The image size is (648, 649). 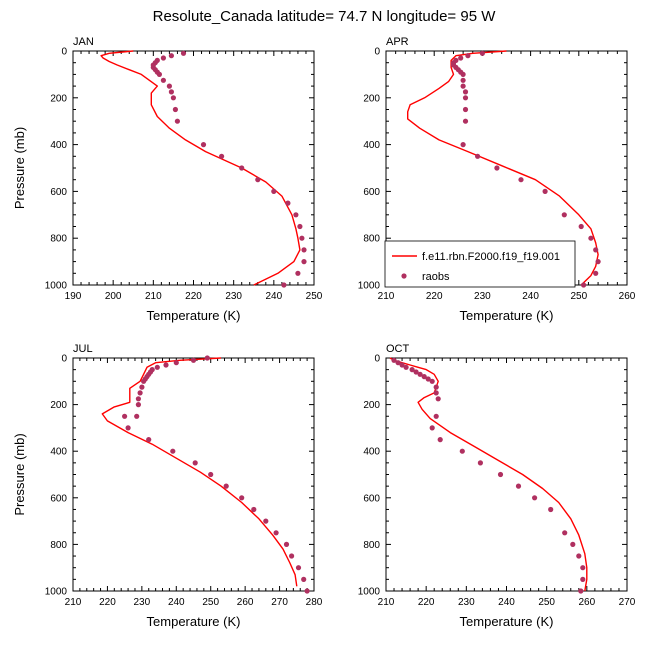 I want to click on y-tick-label: 1000, so click(x=369, y=286).